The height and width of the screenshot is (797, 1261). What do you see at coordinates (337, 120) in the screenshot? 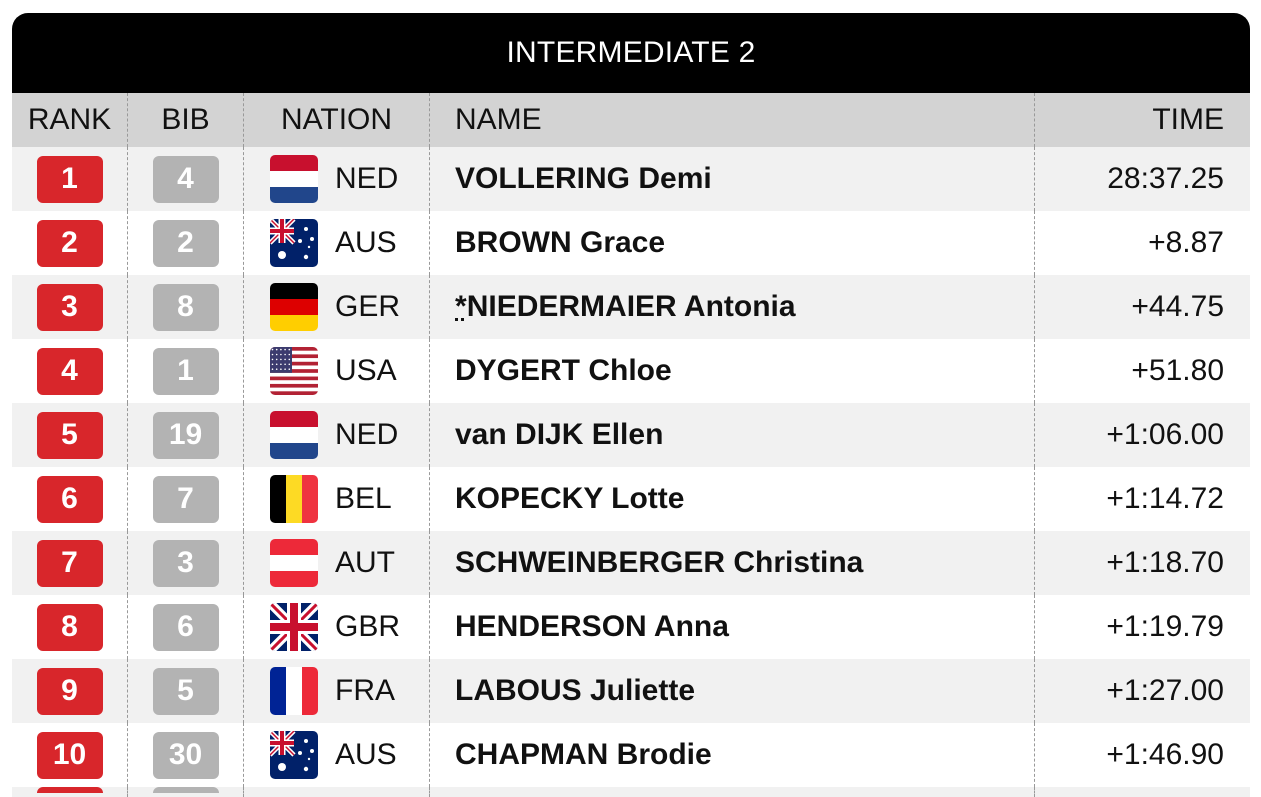
I see `nation-header: NATION` at bounding box center [337, 120].